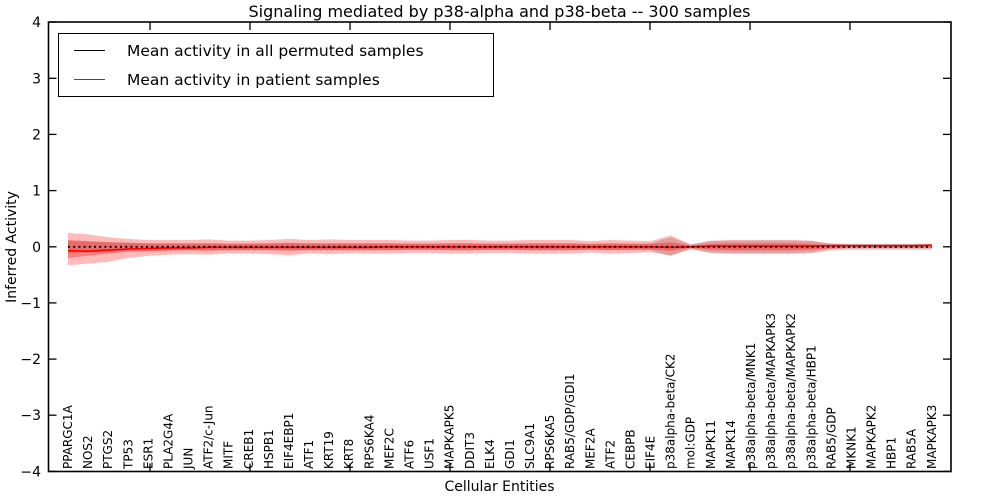  I want to click on x-tick-label: MEF2C, so click(389, 448).